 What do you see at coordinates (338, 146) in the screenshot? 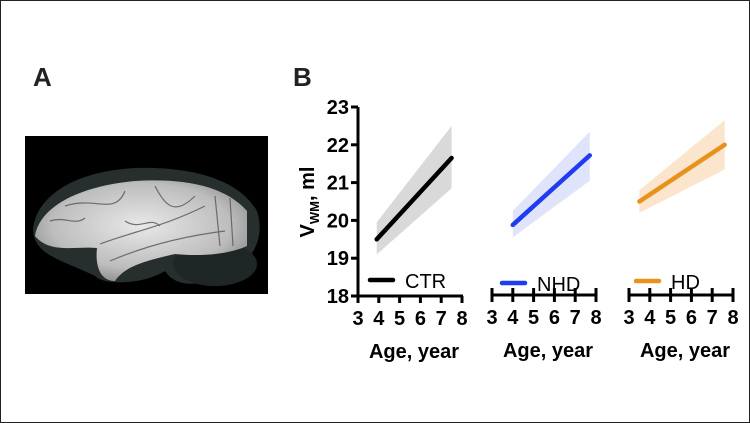
I see `y-tick-label: 22` at bounding box center [338, 146].